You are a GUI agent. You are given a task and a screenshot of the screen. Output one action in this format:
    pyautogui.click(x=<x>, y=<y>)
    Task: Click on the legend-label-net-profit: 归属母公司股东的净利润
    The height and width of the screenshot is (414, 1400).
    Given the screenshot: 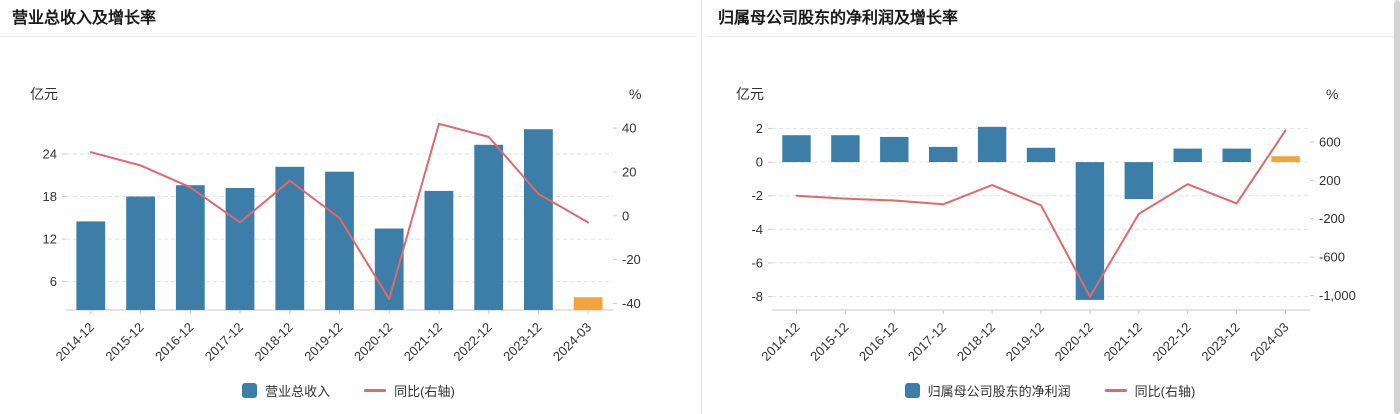 What is the action you would take?
    pyautogui.click(x=999, y=391)
    